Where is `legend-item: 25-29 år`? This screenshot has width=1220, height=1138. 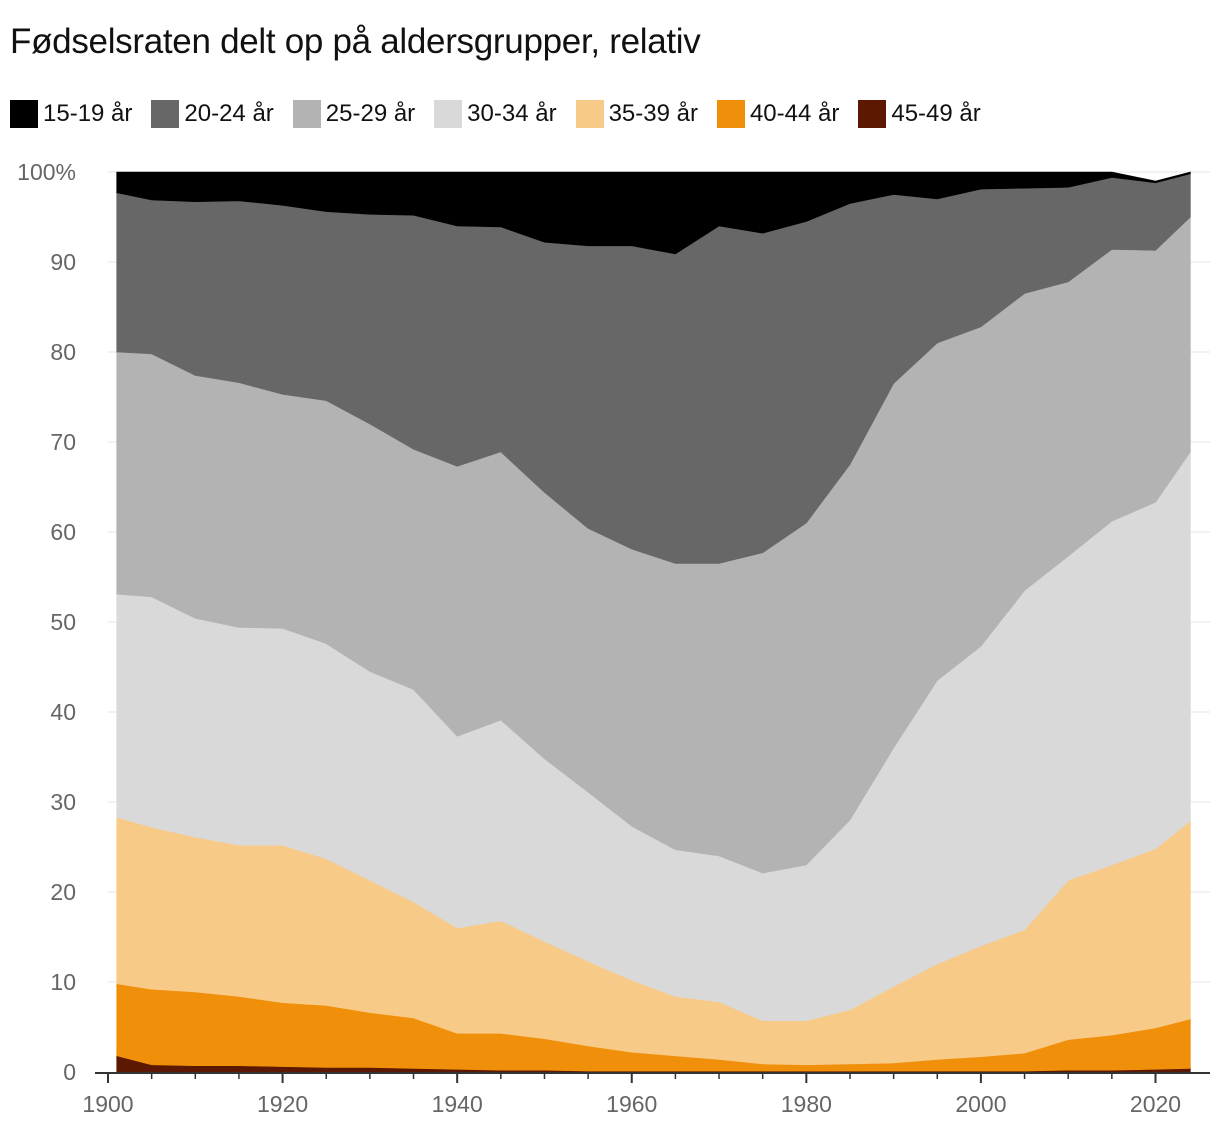
legend-item: 25-29 år is located at coordinates (354, 114).